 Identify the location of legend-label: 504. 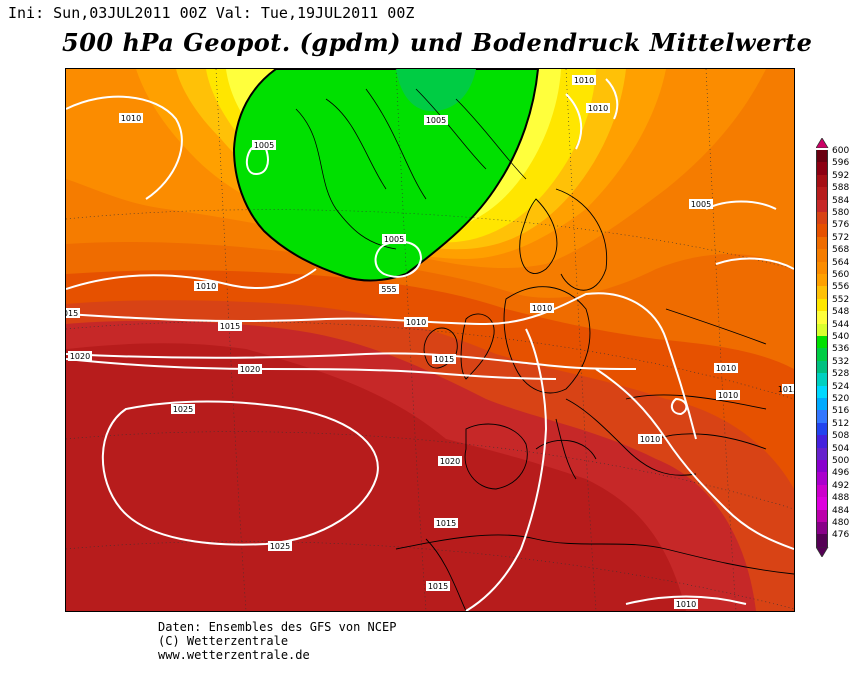
(841, 448).